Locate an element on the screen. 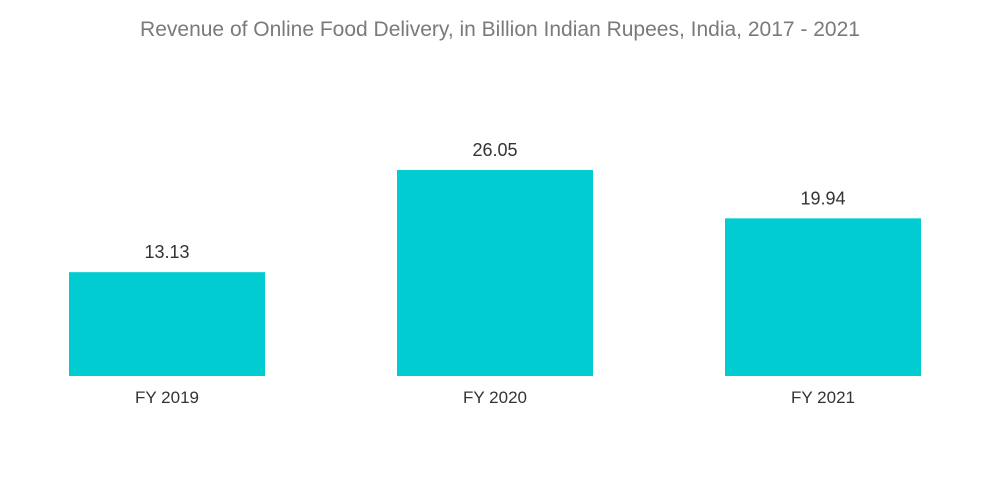  bar-fy-2020 is located at coordinates (495, 273).